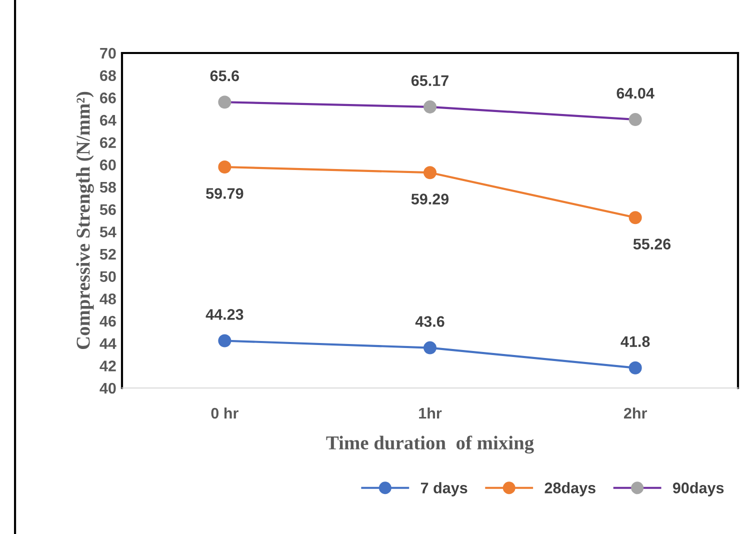 The width and height of the screenshot is (752, 534). Describe the element at coordinates (430, 199) in the screenshot. I see `data-label: 59.29` at that location.